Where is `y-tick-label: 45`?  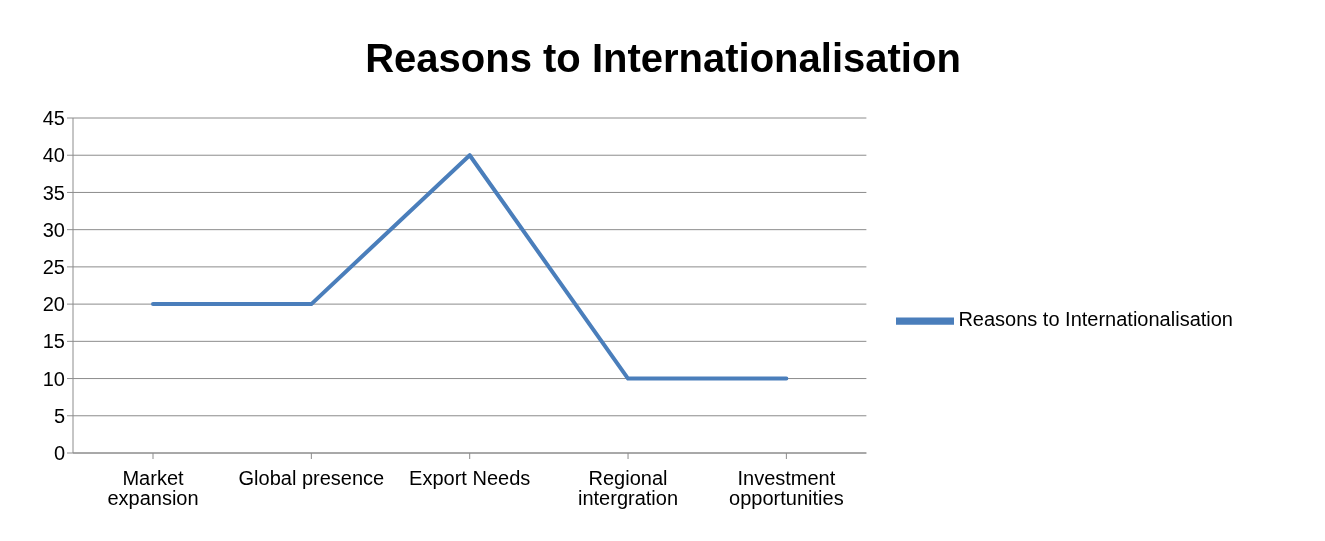 y-tick-label: 45 is located at coordinates (53, 118).